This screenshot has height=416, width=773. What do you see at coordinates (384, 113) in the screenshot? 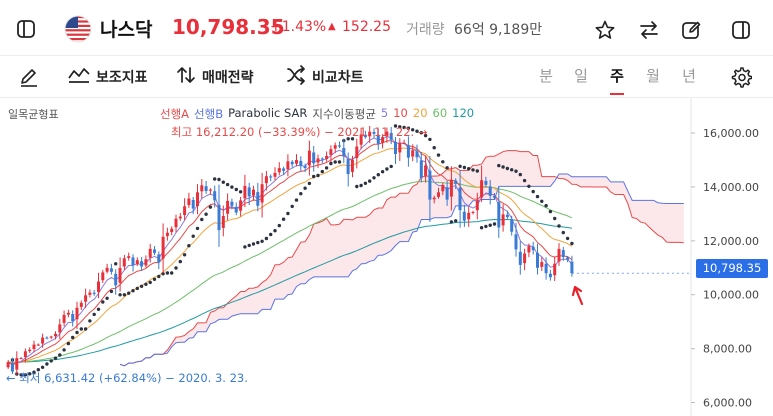
I see `legend-ma5: 5` at bounding box center [384, 113].